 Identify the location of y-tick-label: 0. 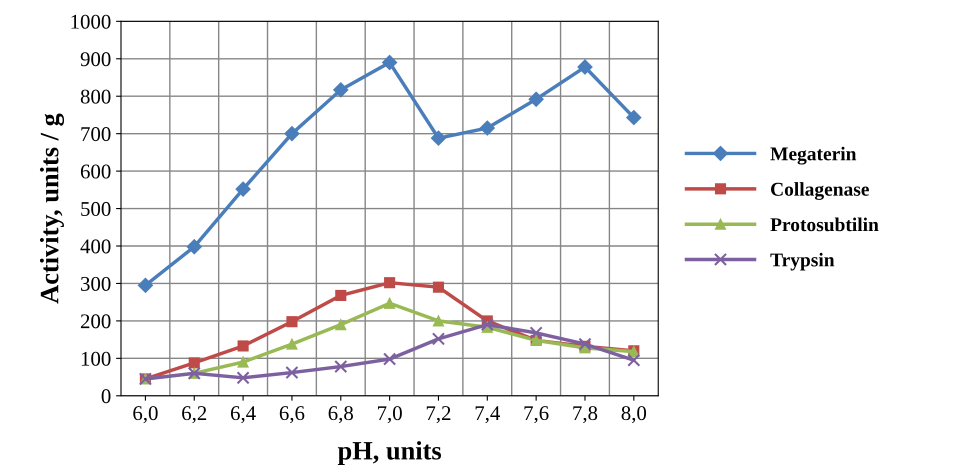
(106, 396).